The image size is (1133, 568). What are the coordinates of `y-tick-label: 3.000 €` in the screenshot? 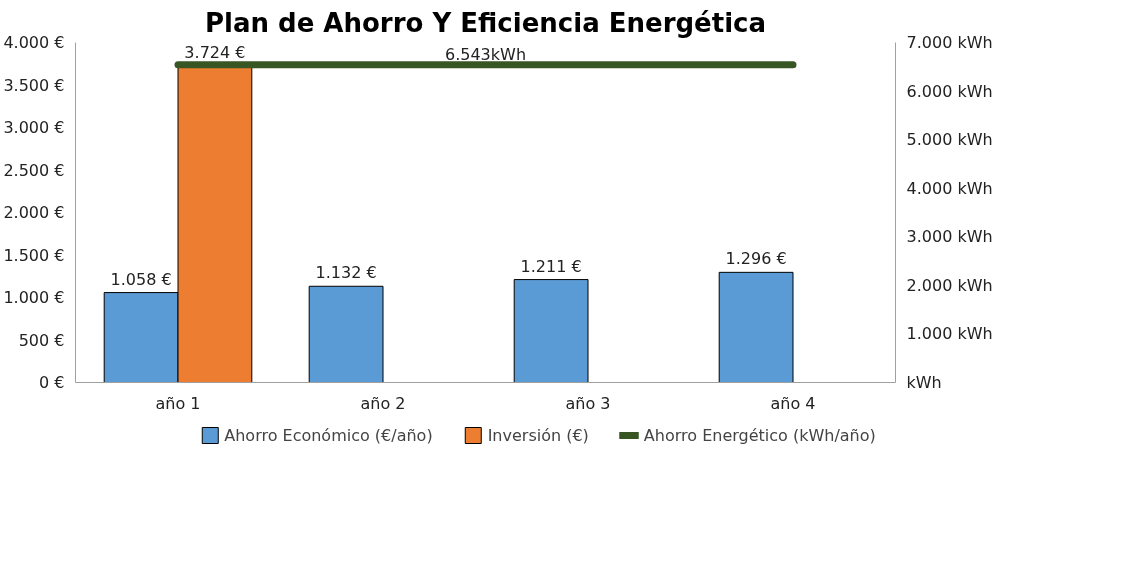 It's located at (34, 127).